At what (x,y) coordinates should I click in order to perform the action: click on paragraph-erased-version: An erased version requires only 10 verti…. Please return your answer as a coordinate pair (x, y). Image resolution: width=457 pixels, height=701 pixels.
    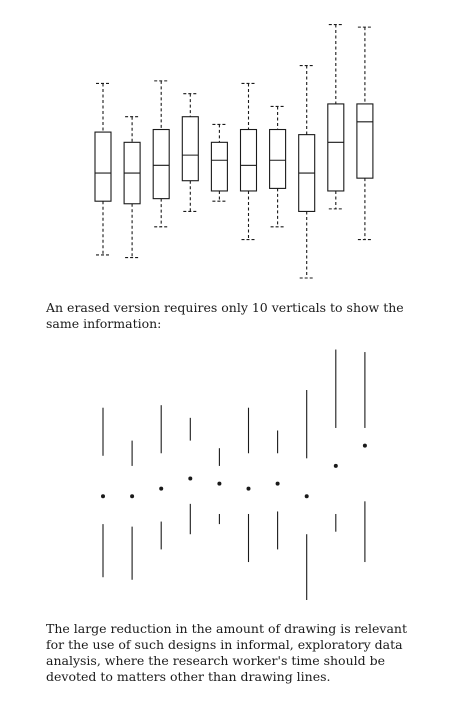
    Looking at the image, I should click on (225, 315).